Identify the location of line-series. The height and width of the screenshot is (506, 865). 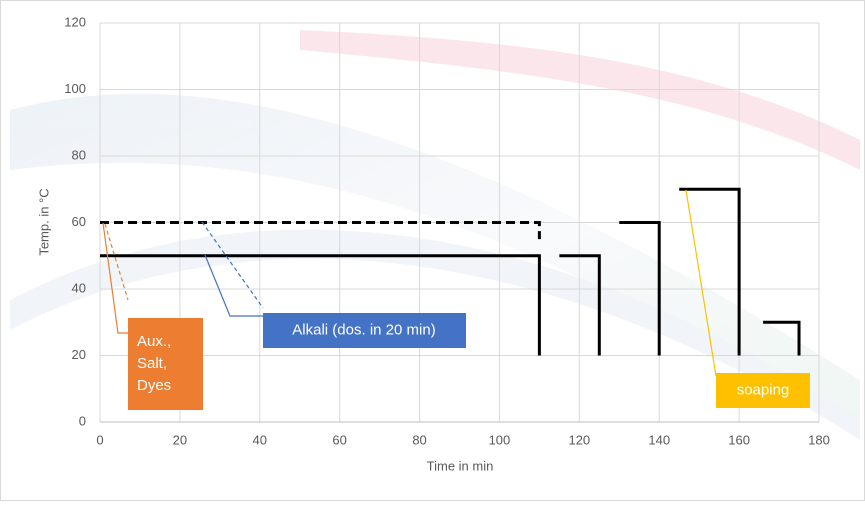
(320, 230).